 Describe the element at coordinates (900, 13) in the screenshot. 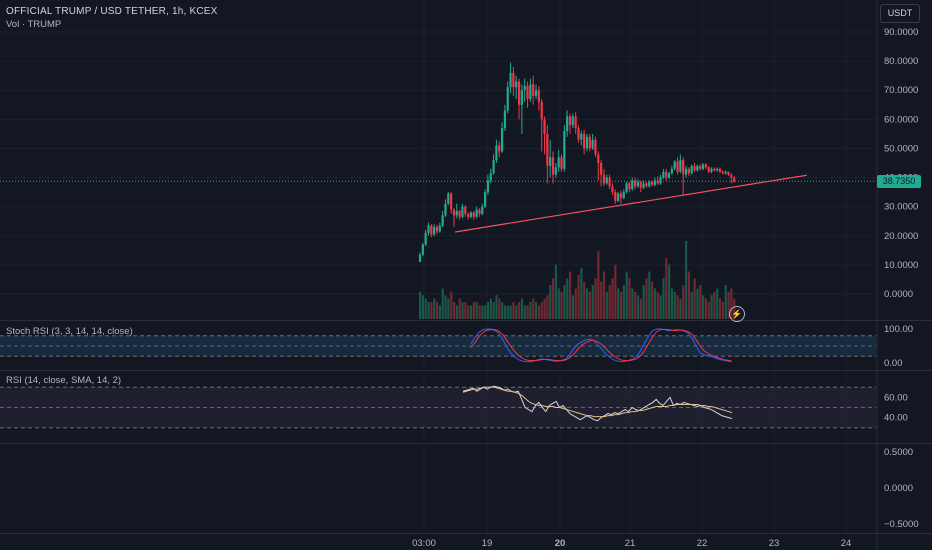

I see `currency-button: USDT` at that location.